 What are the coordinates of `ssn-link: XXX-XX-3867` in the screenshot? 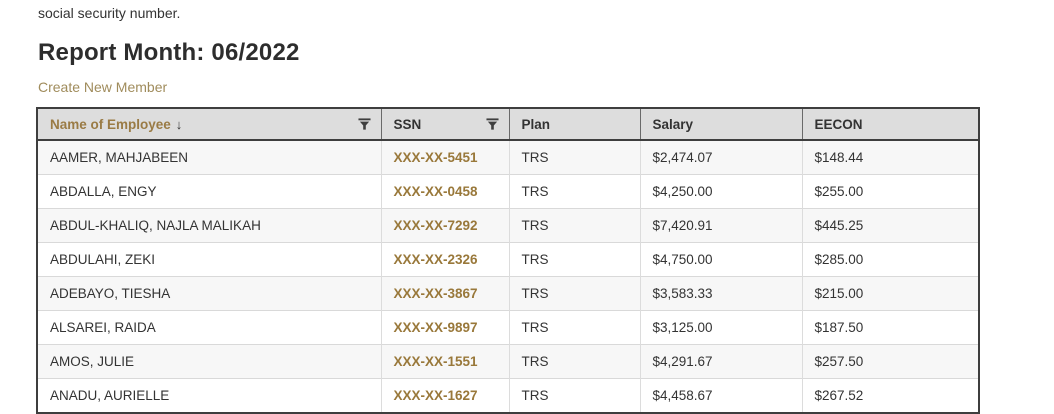 It's located at (435, 293).